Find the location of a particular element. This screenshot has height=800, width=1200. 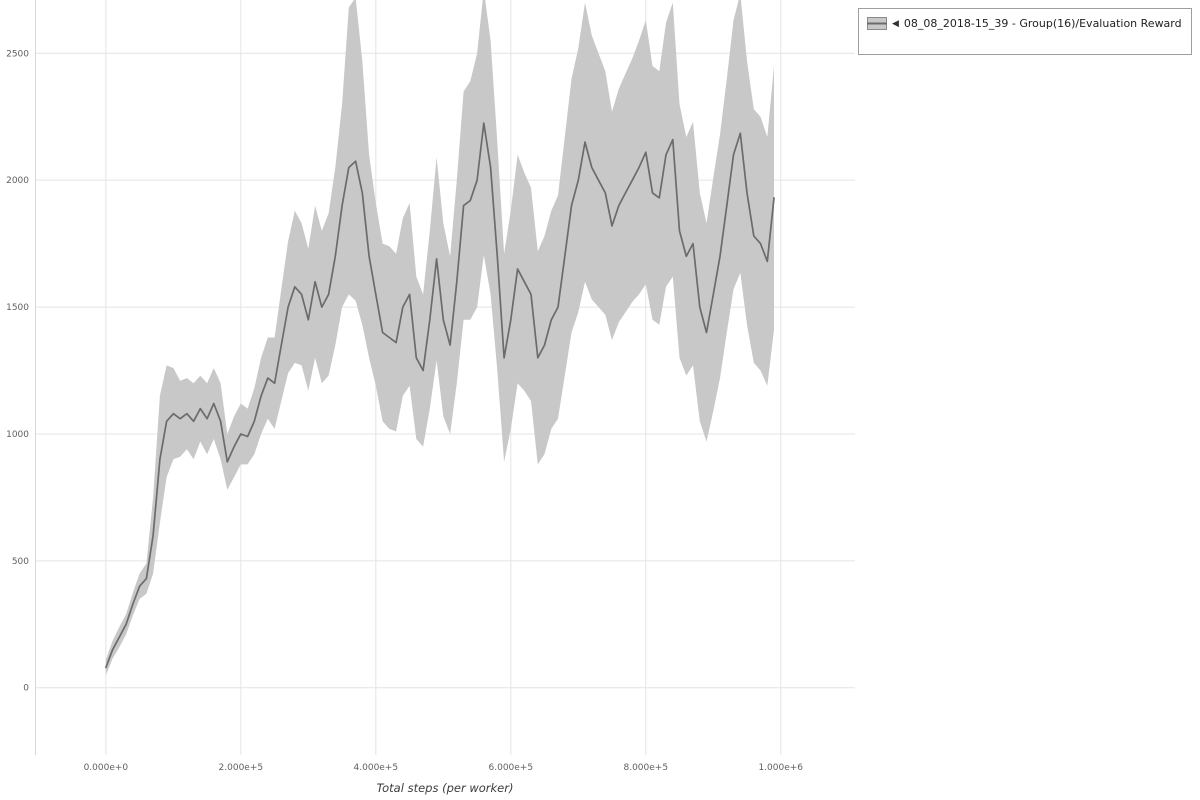

x-tick-label: 1.000e+6 is located at coordinates (780, 768).